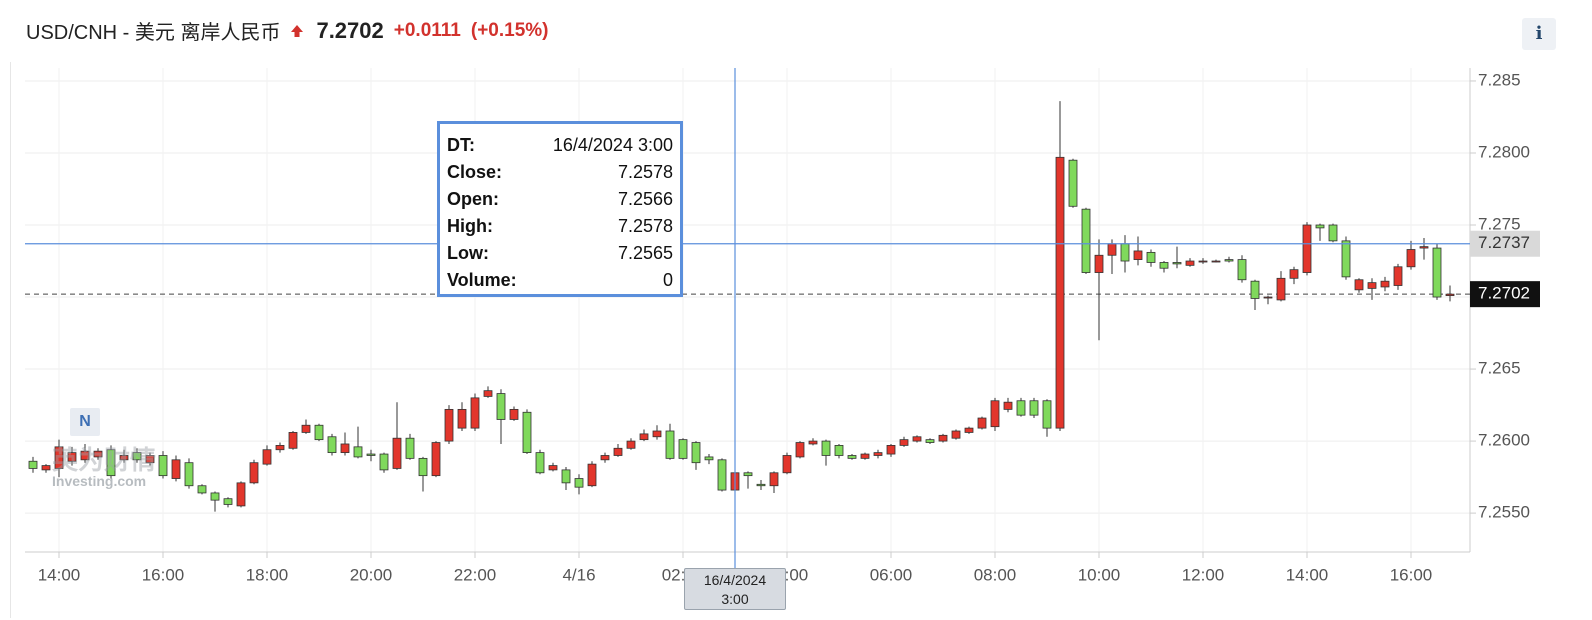 Image resolution: width=1592 pixels, height=620 pixels. Describe the element at coordinates (1099, 574) in the screenshot. I see `x-tick-label: 10:00` at that location.